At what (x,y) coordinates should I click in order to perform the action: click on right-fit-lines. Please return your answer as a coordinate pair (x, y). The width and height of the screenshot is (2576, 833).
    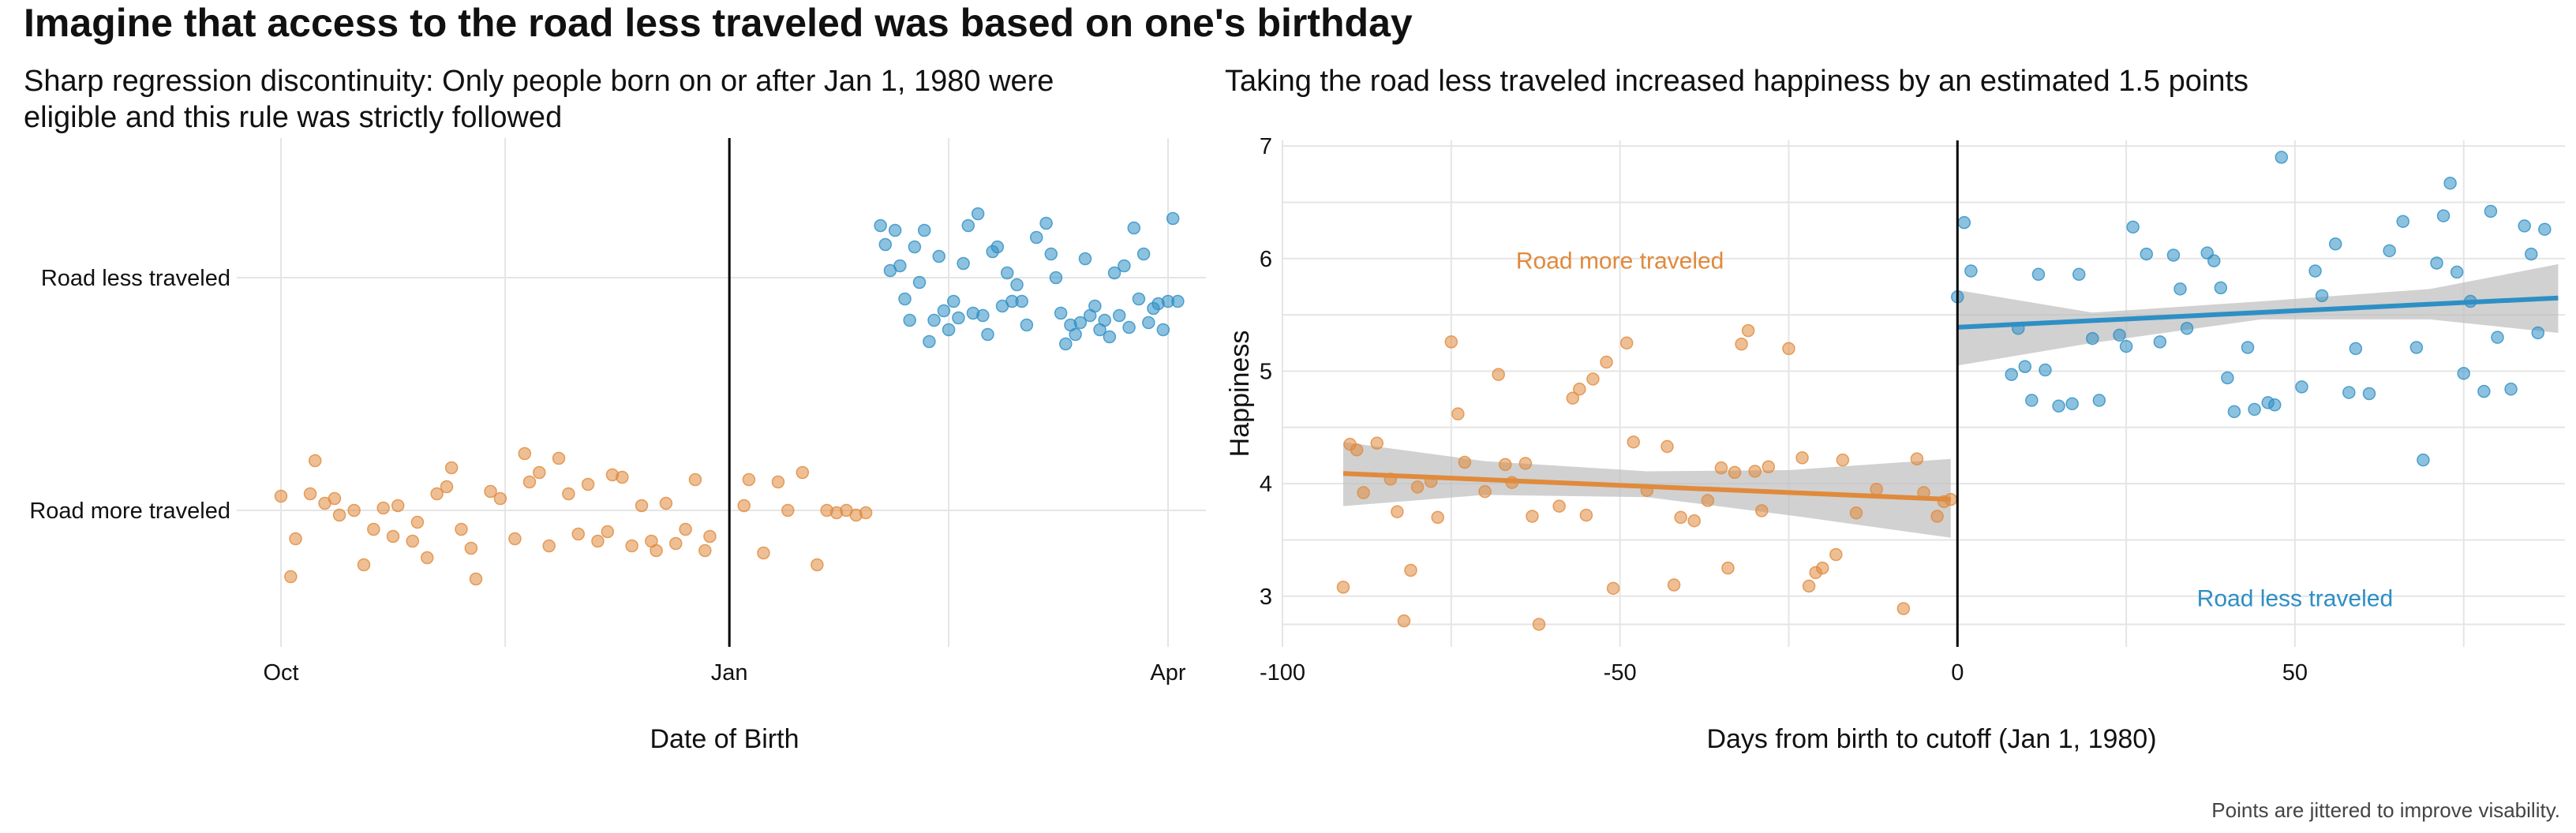
    Looking at the image, I should click on (1950, 398).